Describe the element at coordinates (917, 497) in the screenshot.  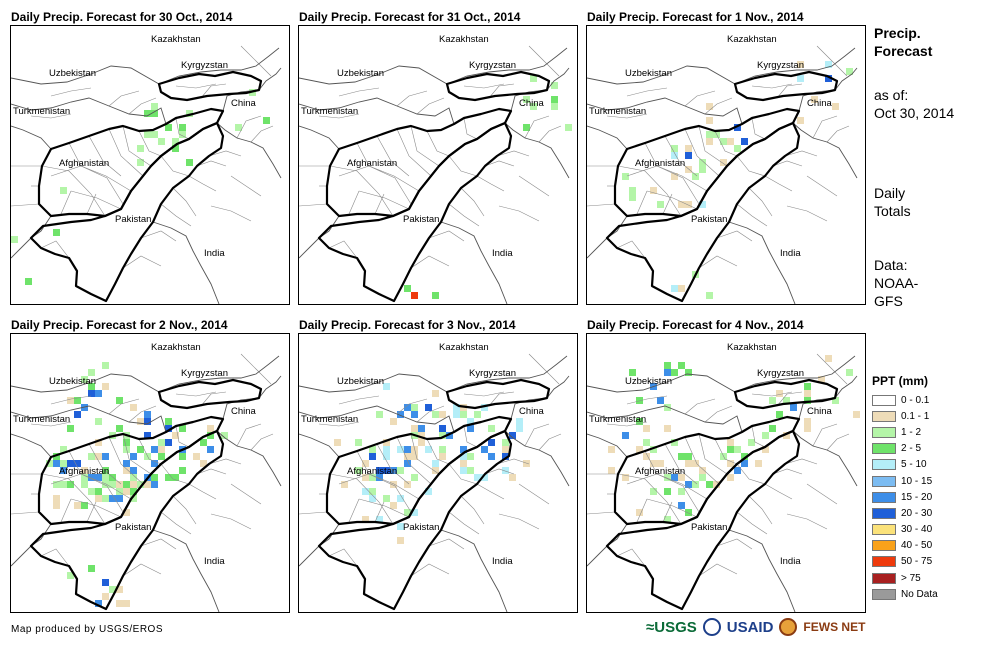
I see `legend-label: 15 - 20` at that location.